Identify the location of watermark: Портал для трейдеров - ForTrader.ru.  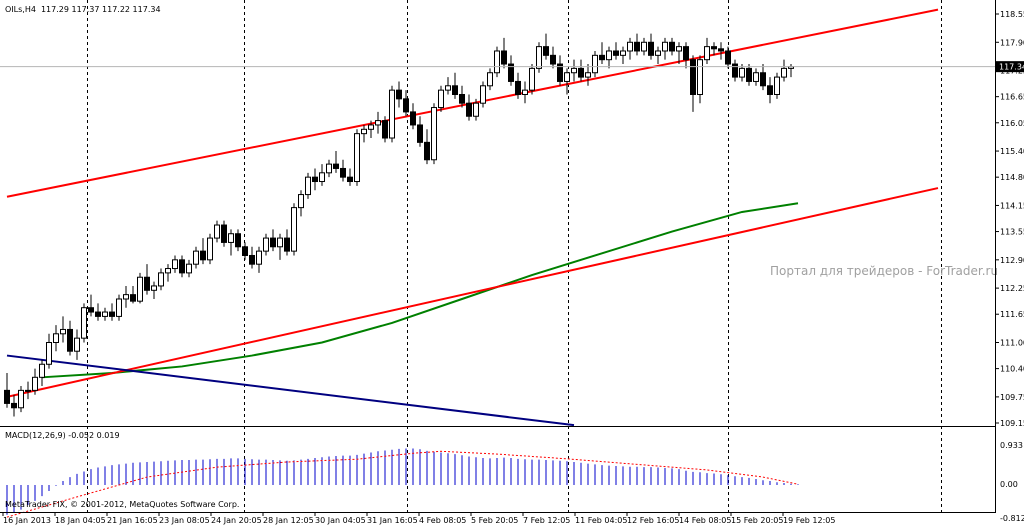
(884, 271).